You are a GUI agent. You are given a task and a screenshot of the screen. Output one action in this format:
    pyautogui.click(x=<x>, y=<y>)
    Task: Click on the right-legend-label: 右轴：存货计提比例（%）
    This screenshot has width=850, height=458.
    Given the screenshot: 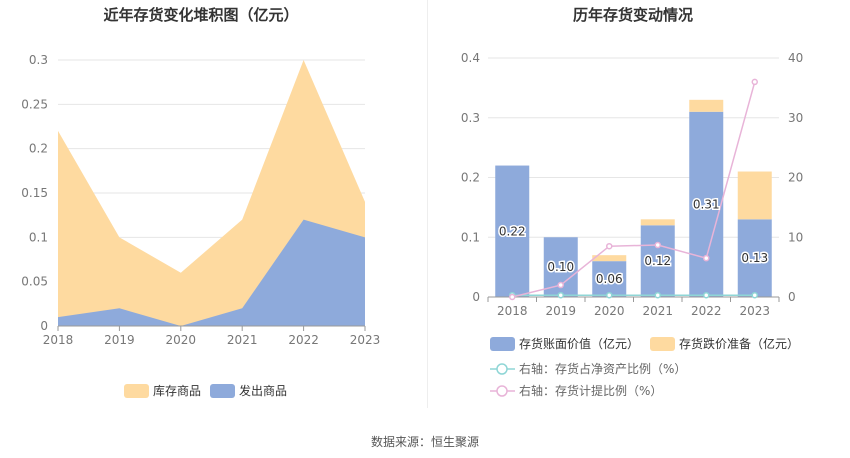 What is the action you would take?
    pyautogui.click(x=590, y=390)
    